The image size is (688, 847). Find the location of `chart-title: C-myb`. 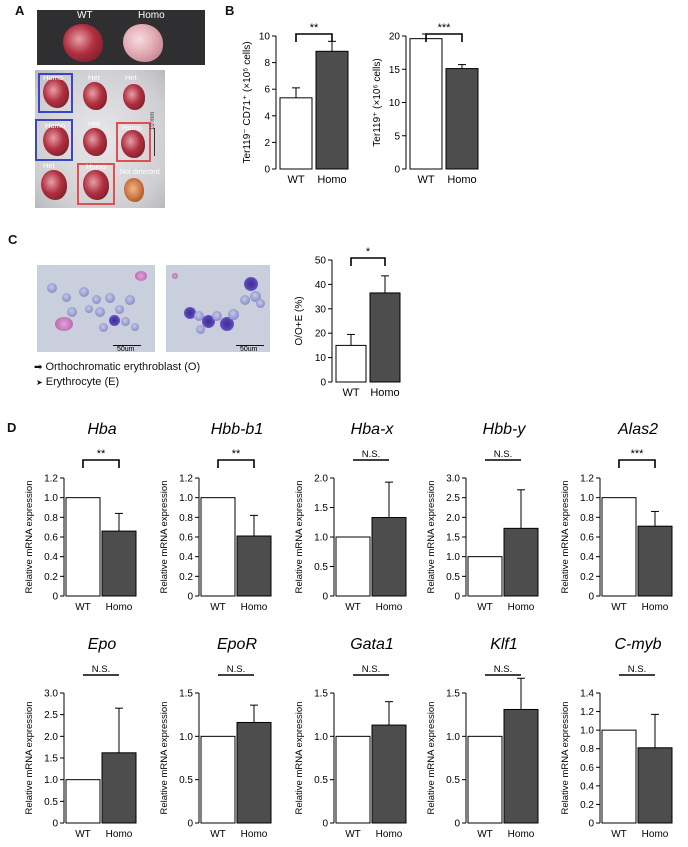

chart-title: C-myb is located at coordinates (637, 644).